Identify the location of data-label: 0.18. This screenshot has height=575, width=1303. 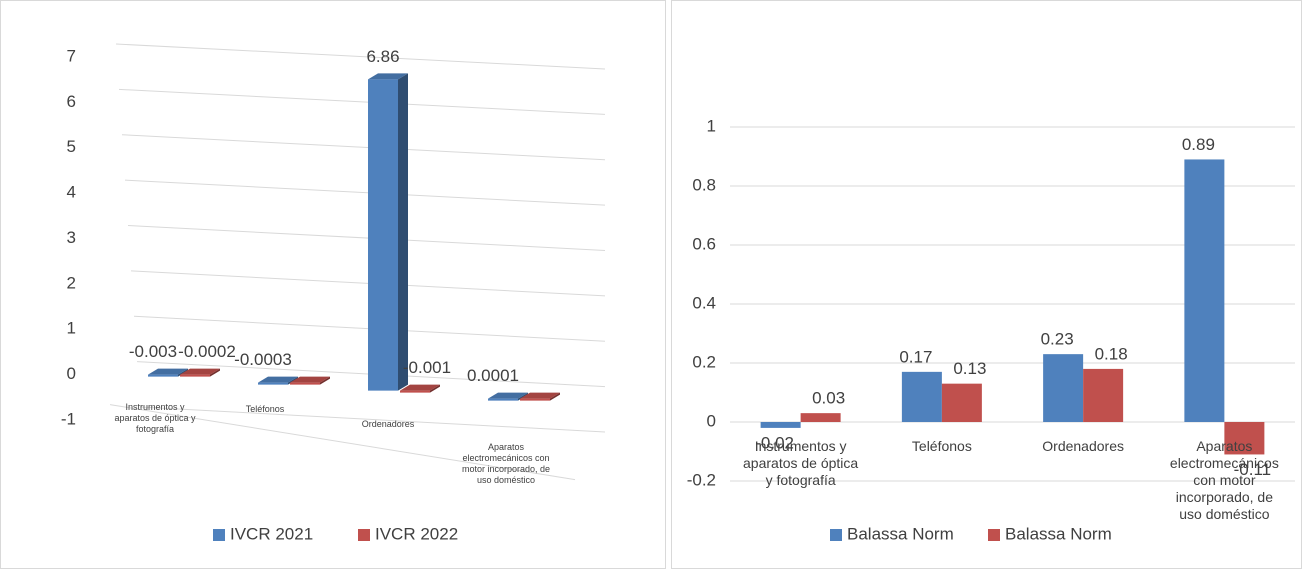
(1111, 353).